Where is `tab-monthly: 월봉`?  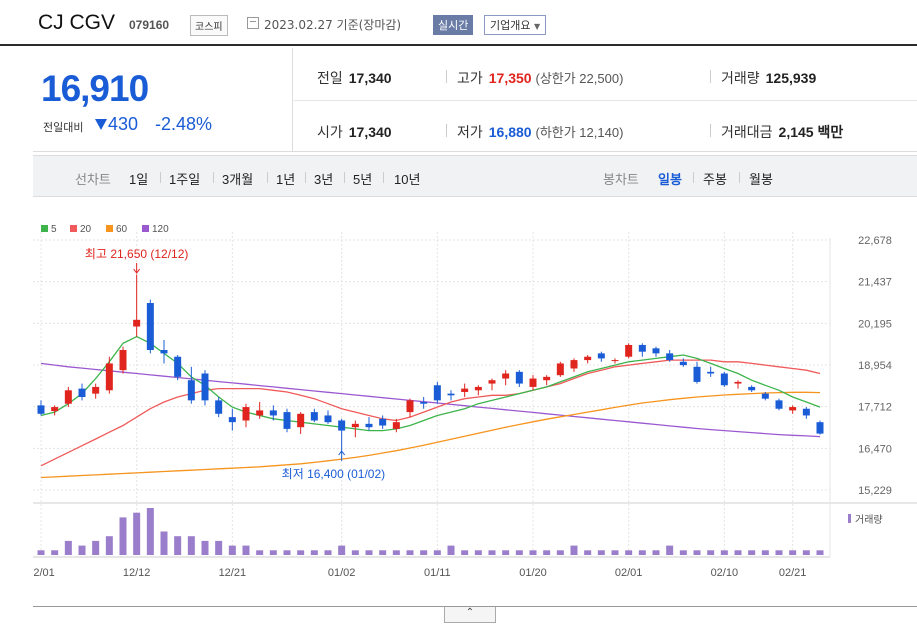
tab-monthly: 월봉 is located at coordinates (761, 179).